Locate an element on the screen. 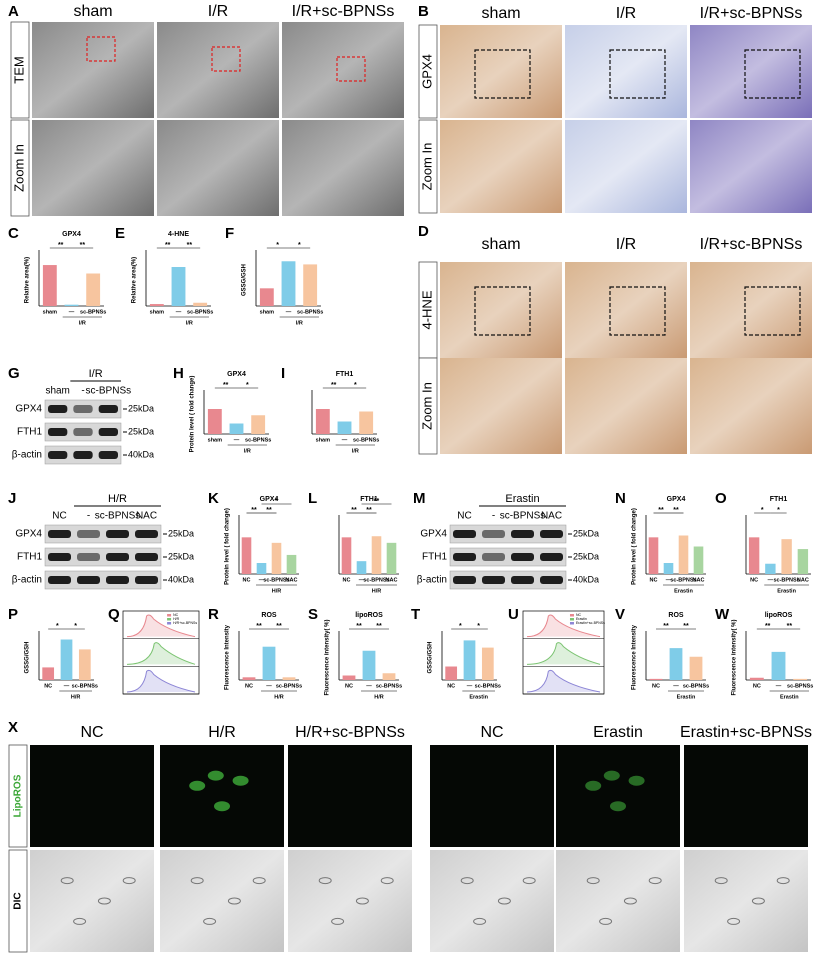  y-axis-label: Fluorescence Intensity is located at coordinates (635, 657).